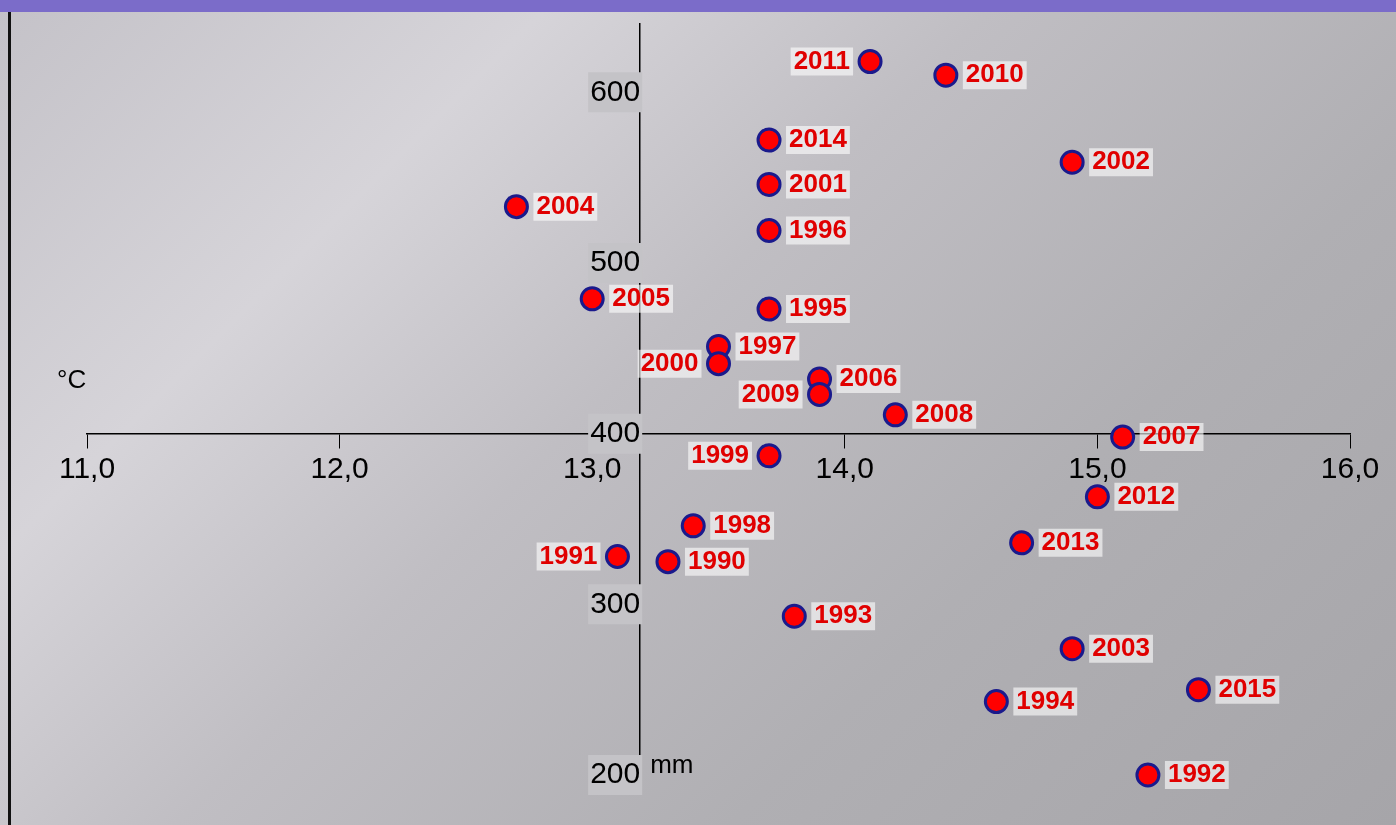 The height and width of the screenshot is (825, 1396). Describe the element at coordinates (720, 454) in the screenshot. I see `annotation: 1999` at that location.